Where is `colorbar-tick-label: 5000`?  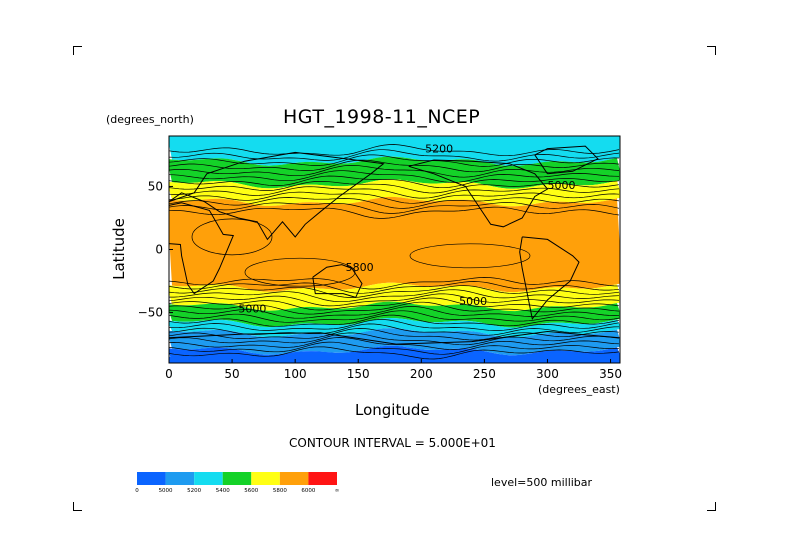
colorbar-tick-label: 5000 is located at coordinates (166, 491).